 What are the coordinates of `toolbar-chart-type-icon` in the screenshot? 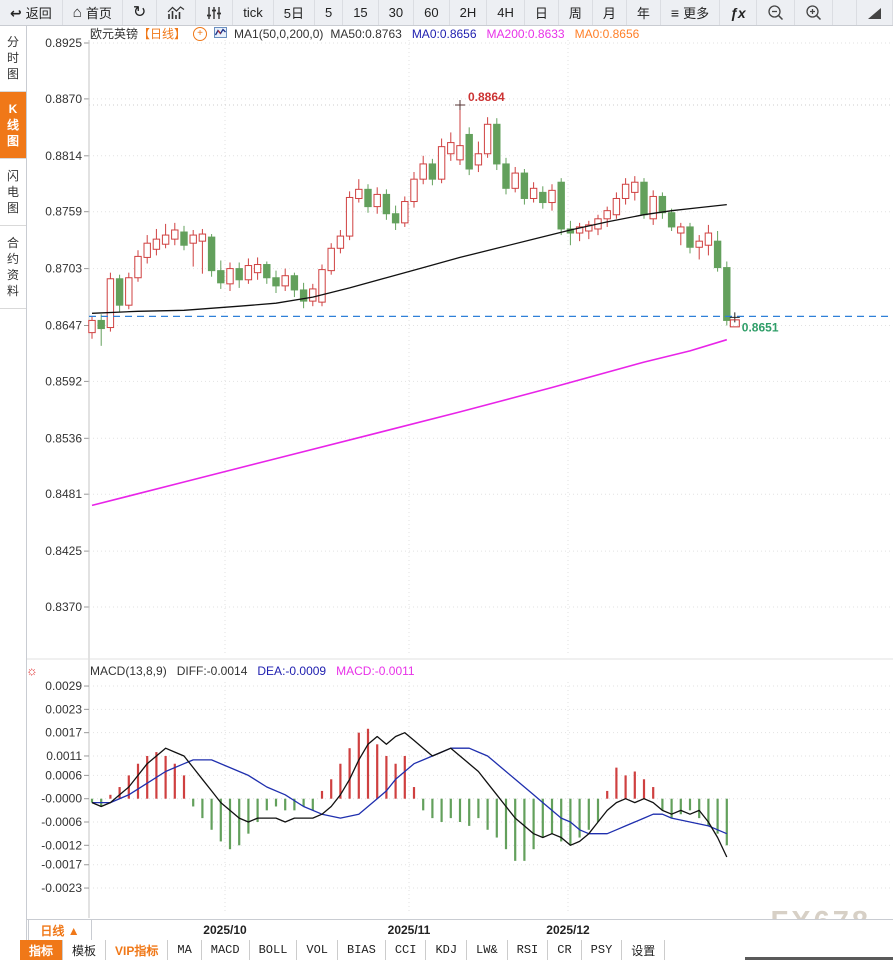 It's located at (177, 12).